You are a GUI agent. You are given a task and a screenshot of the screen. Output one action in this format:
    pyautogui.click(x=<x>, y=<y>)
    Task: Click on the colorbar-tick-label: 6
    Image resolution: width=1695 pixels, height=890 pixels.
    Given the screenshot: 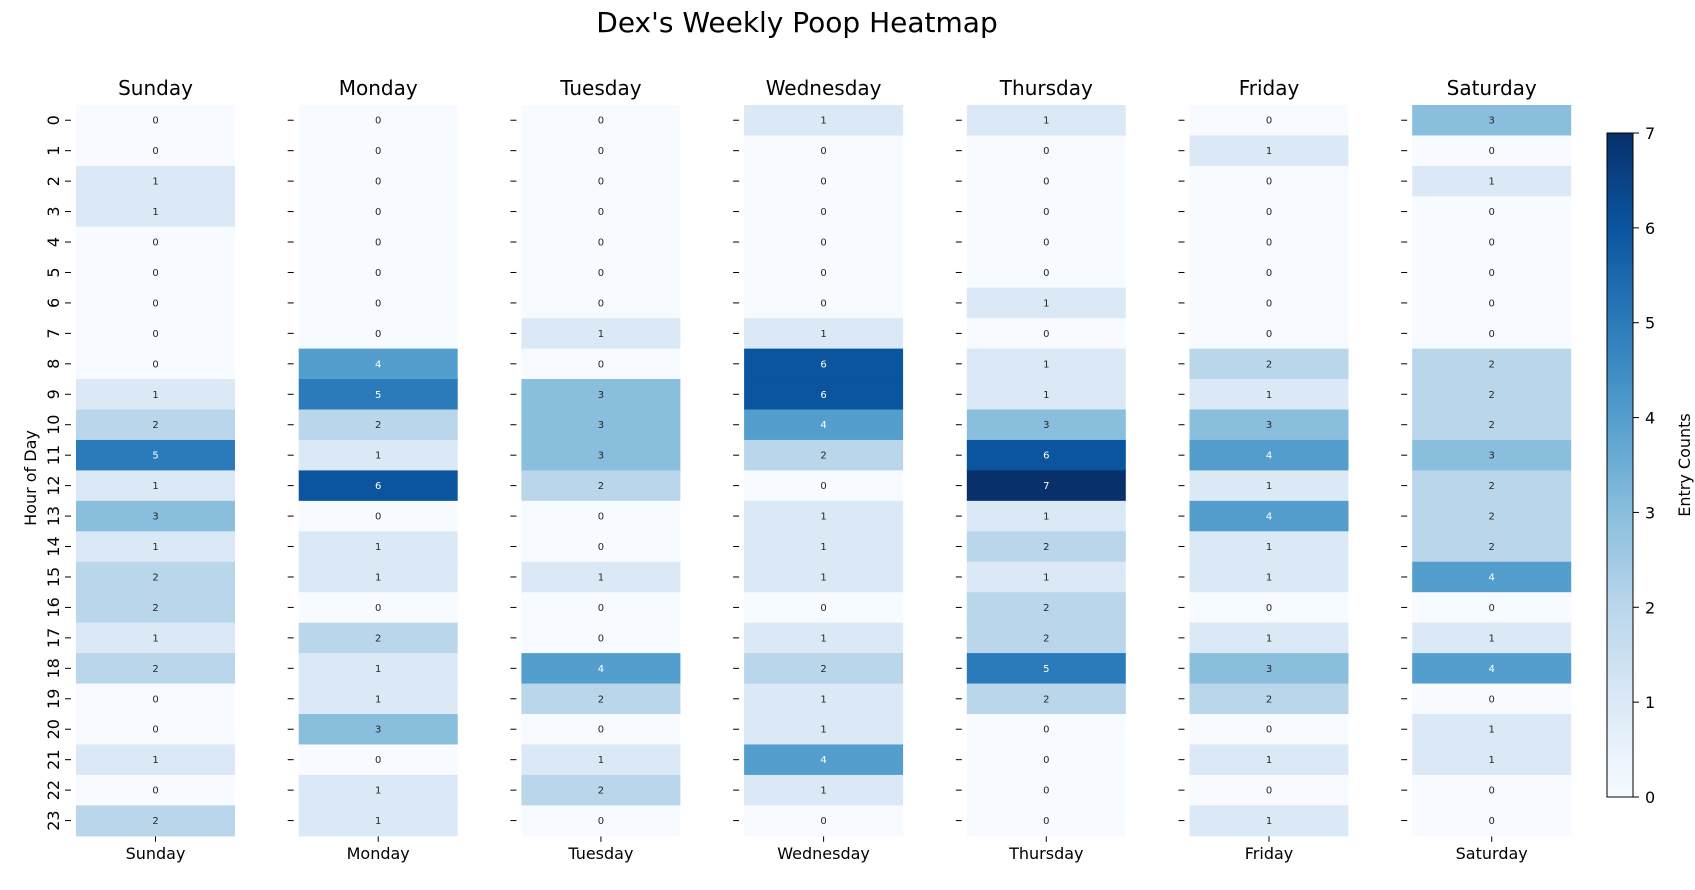 What is the action you would take?
    pyautogui.click(x=1650, y=228)
    